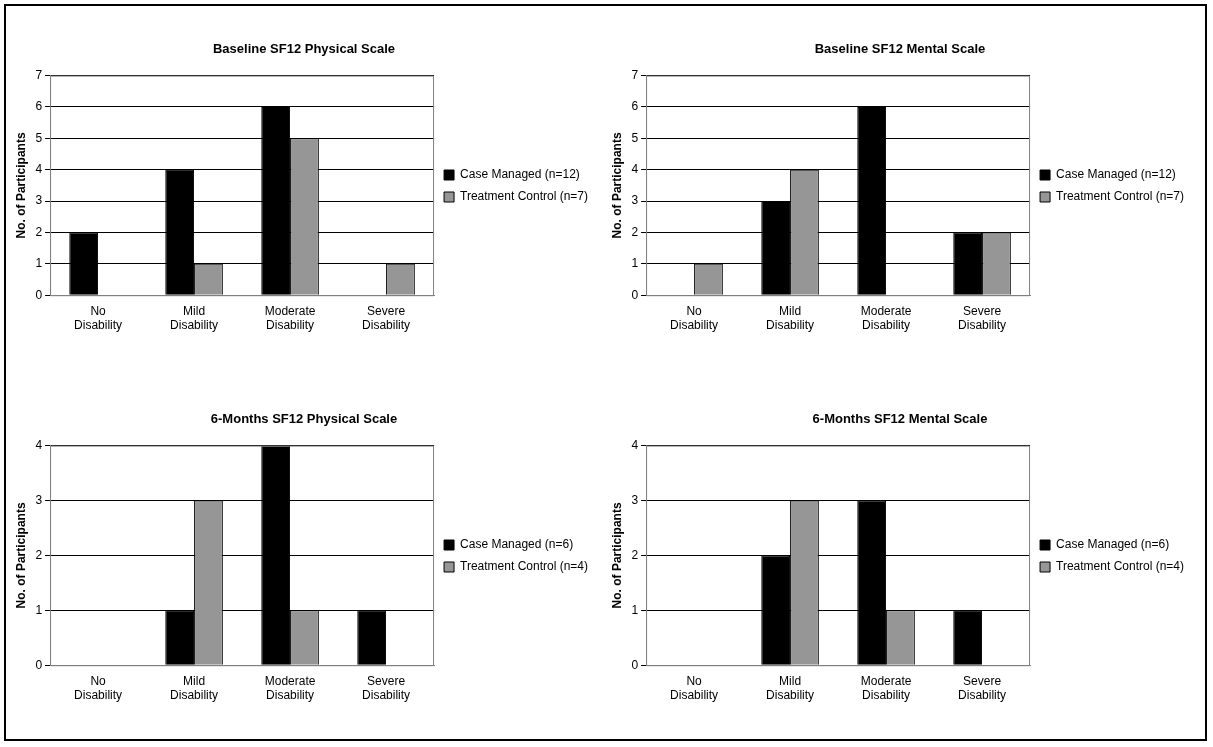 Image resolution: width=1213 pixels, height=747 pixels. What do you see at coordinates (900, 49) in the screenshot?
I see `chart-title: Baseline SF12 Mental Scale` at bounding box center [900, 49].